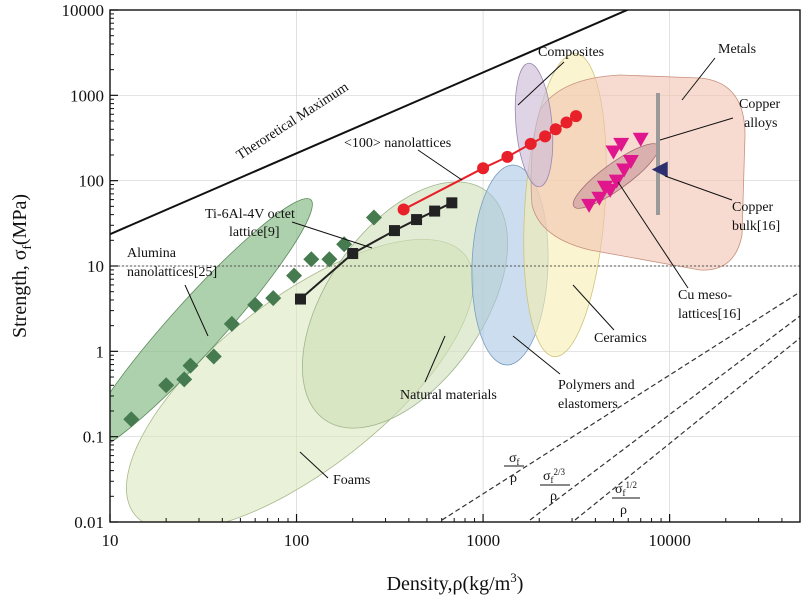  I want to click on copper-bulk-label-1: Copper, so click(753, 207).